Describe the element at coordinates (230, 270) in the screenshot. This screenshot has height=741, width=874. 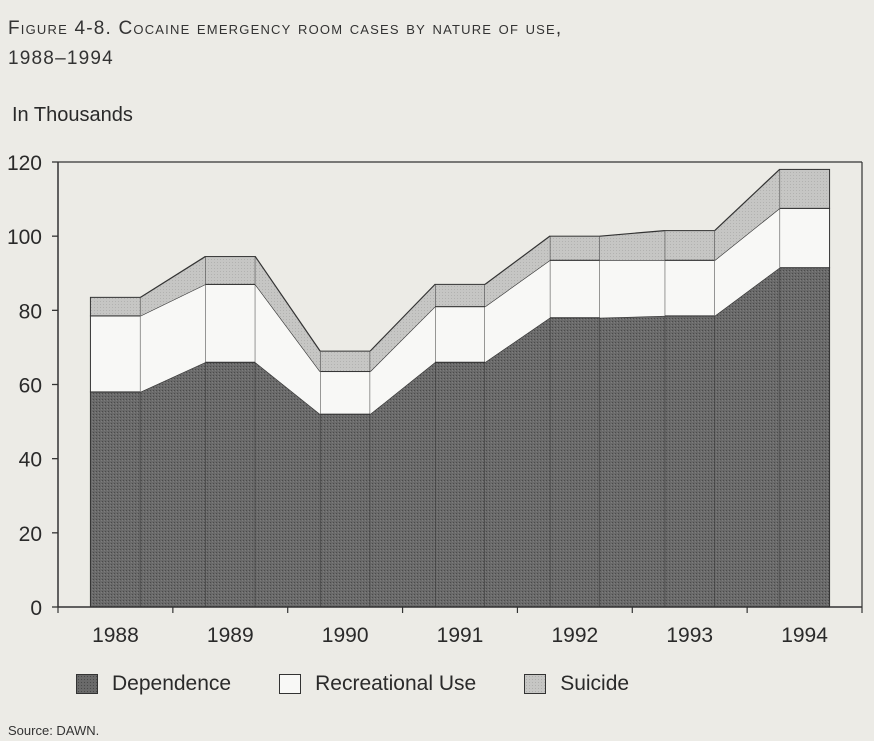
I see `bar-suicide-1989` at that location.